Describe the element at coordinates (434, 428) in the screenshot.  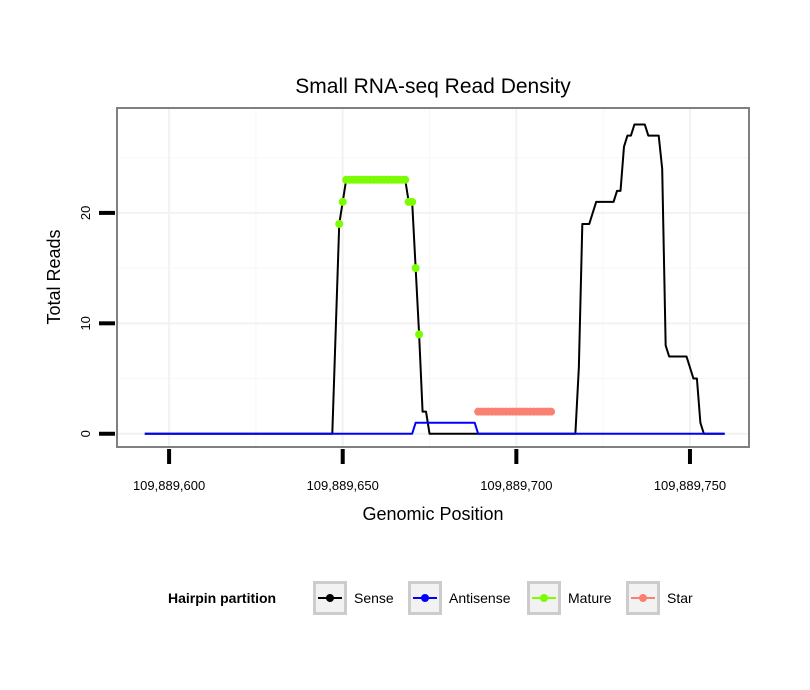
I see `antisense-series-line` at that location.